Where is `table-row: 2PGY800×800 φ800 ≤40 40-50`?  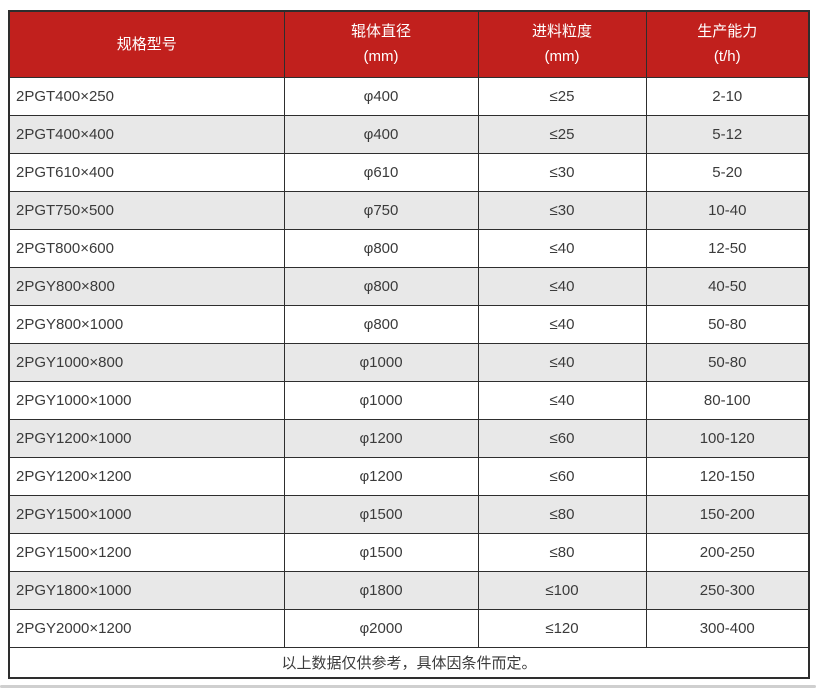 table-row: 2PGY800×800 φ800 ≤40 40-50 is located at coordinates (409, 286).